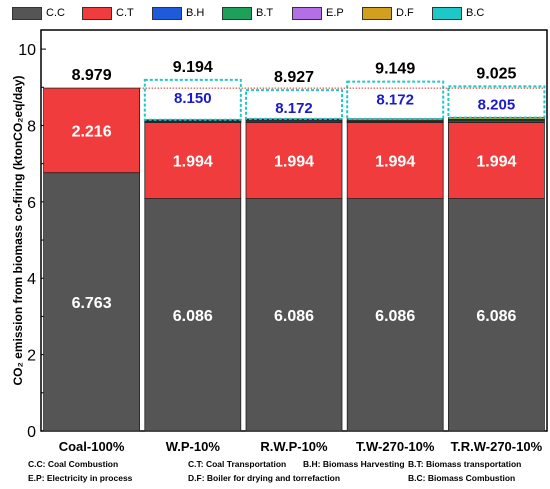  I want to click on legend-item-bt: B.T, so click(247, 13).